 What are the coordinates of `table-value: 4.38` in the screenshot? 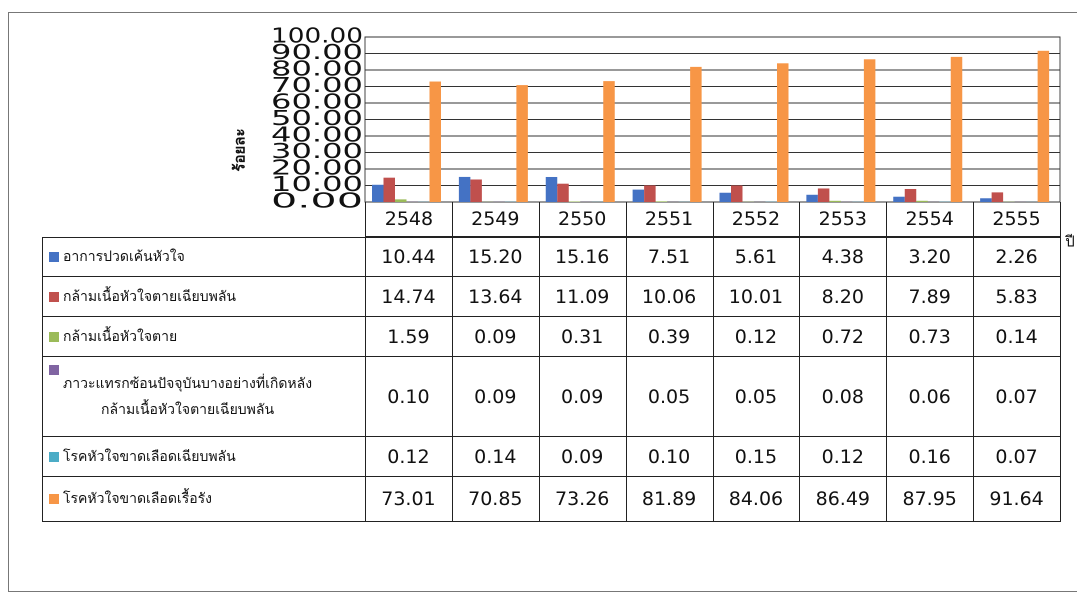 It's located at (843, 257).